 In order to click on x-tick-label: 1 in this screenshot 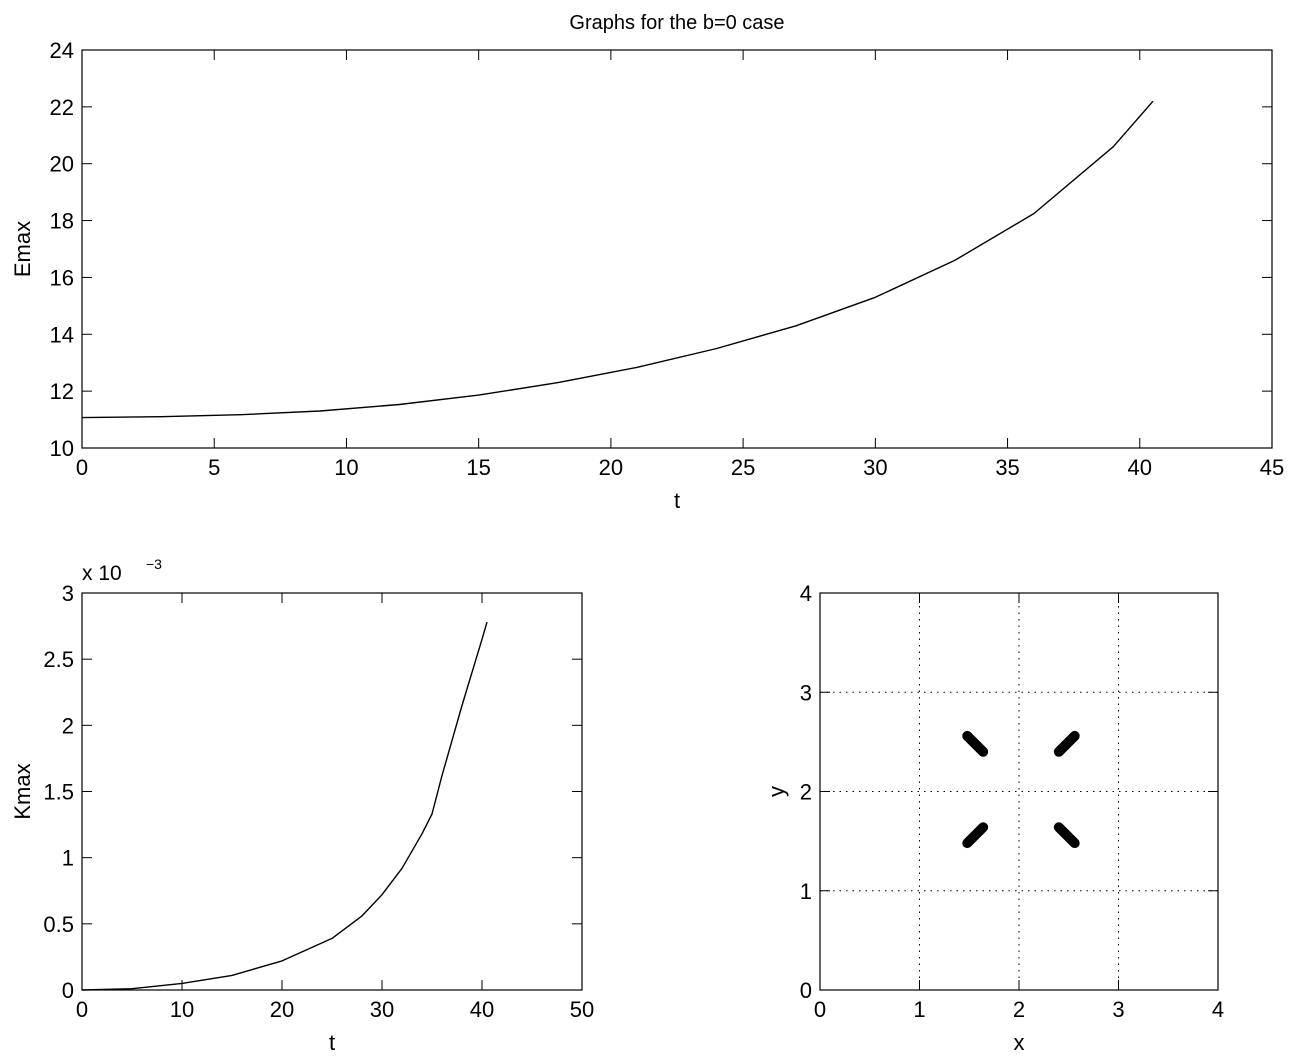, I will do `click(919, 1009)`.